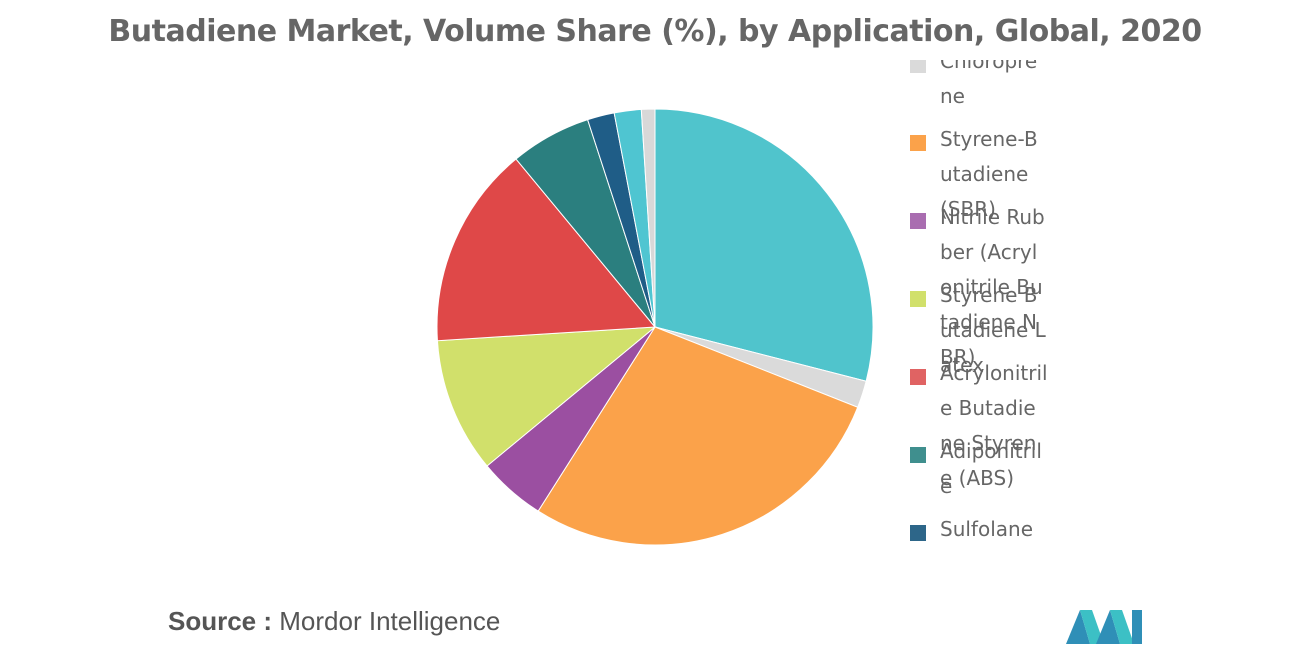  Describe the element at coordinates (390, 621) in the screenshot. I see `source-name: Mordor Intelligence` at that location.